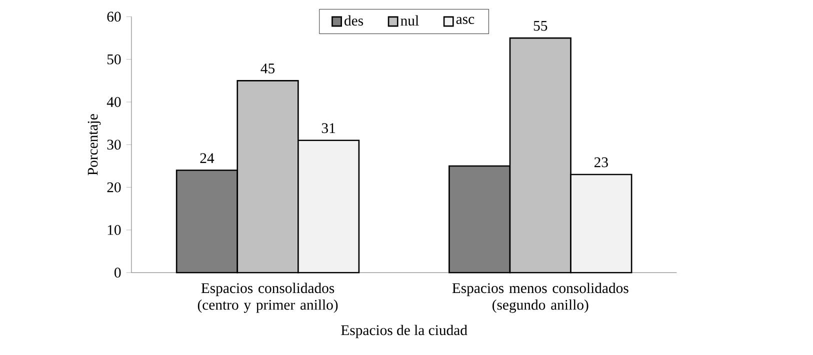 This screenshot has width=813, height=355. Describe the element at coordinates (114, 59) in the screenshot. I see `y-tick-label: 50` at that location.